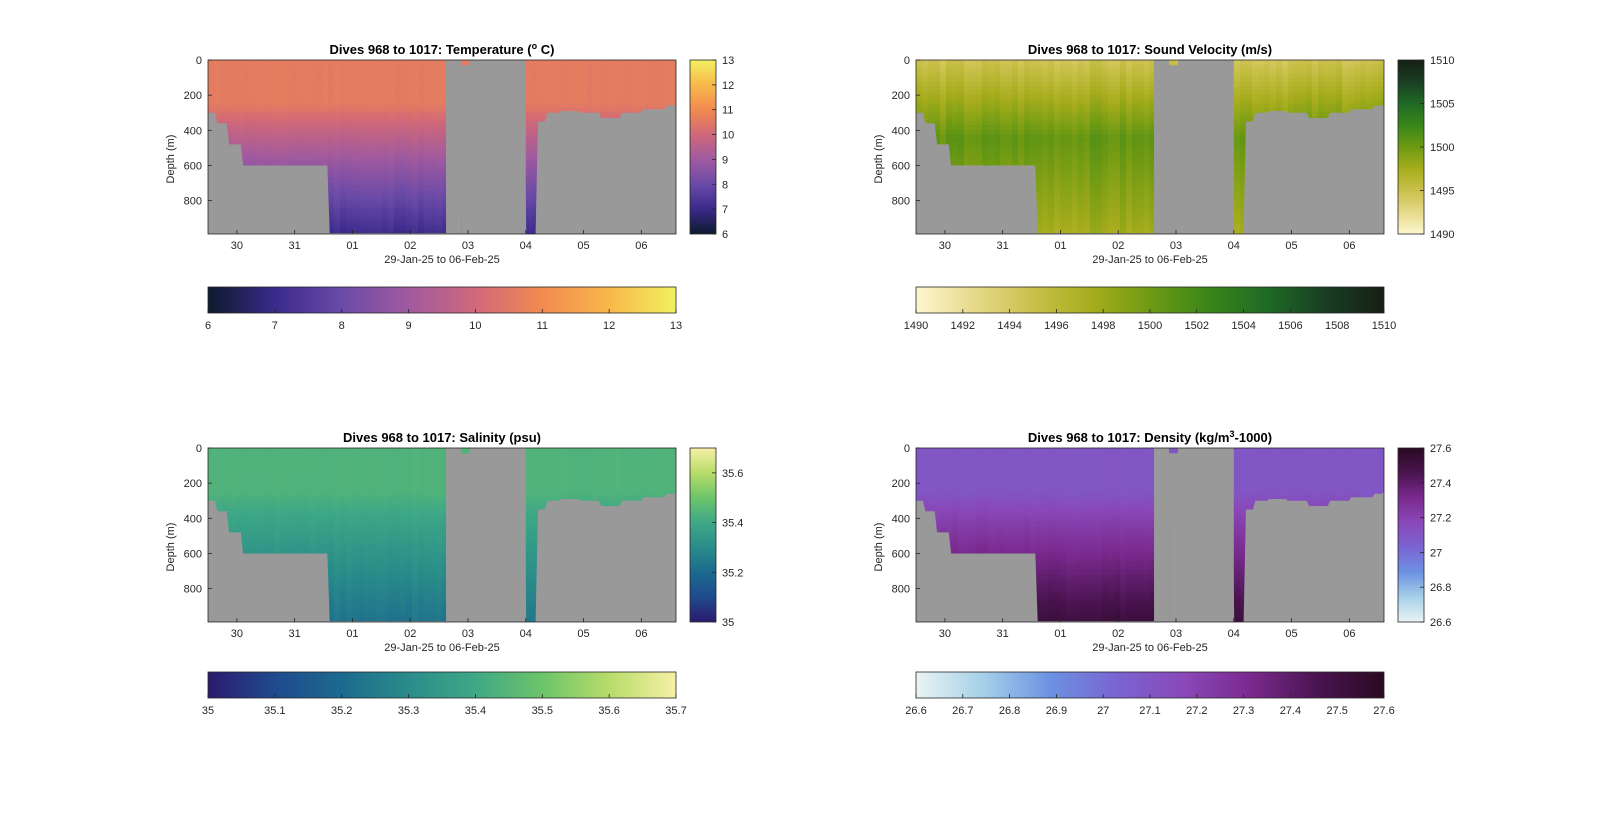 This screenshot has height=815, width=1600. What do you see at coordinates (728, 86) in the screenshot?
I see `colorbar-tick-label: 12` at bounding box center [728, 86].